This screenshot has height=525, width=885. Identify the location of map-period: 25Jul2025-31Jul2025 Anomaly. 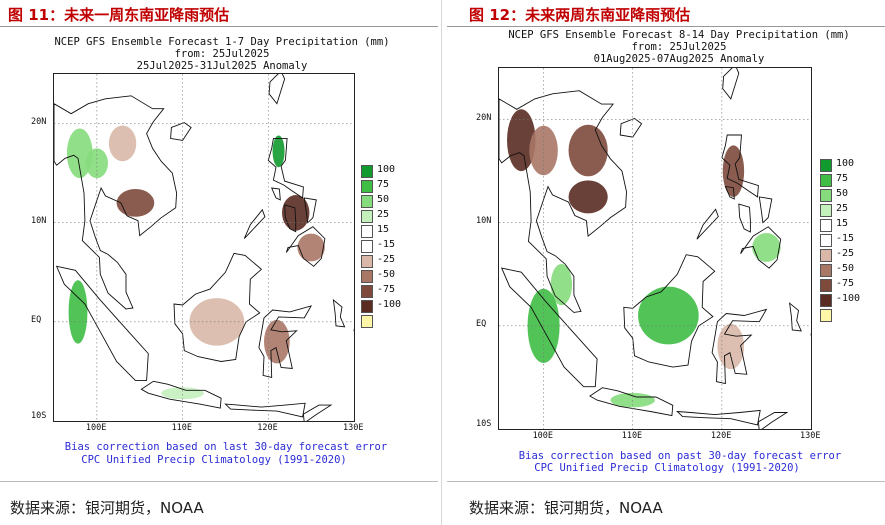
(222, 66).